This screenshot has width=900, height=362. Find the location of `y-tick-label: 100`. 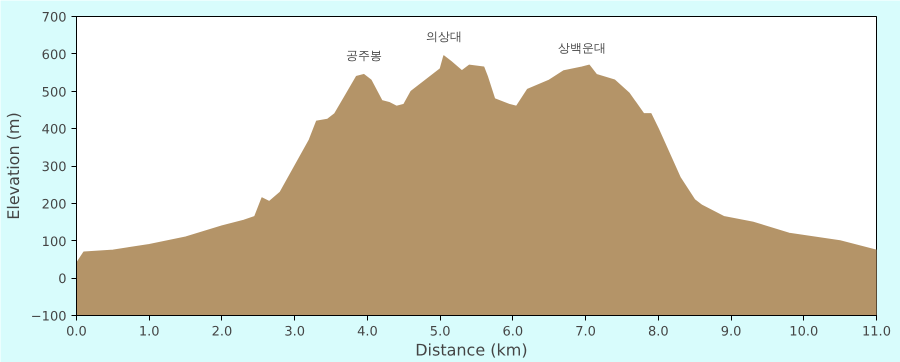

y-tick-label: 100 is located at coordinates (54, 242).